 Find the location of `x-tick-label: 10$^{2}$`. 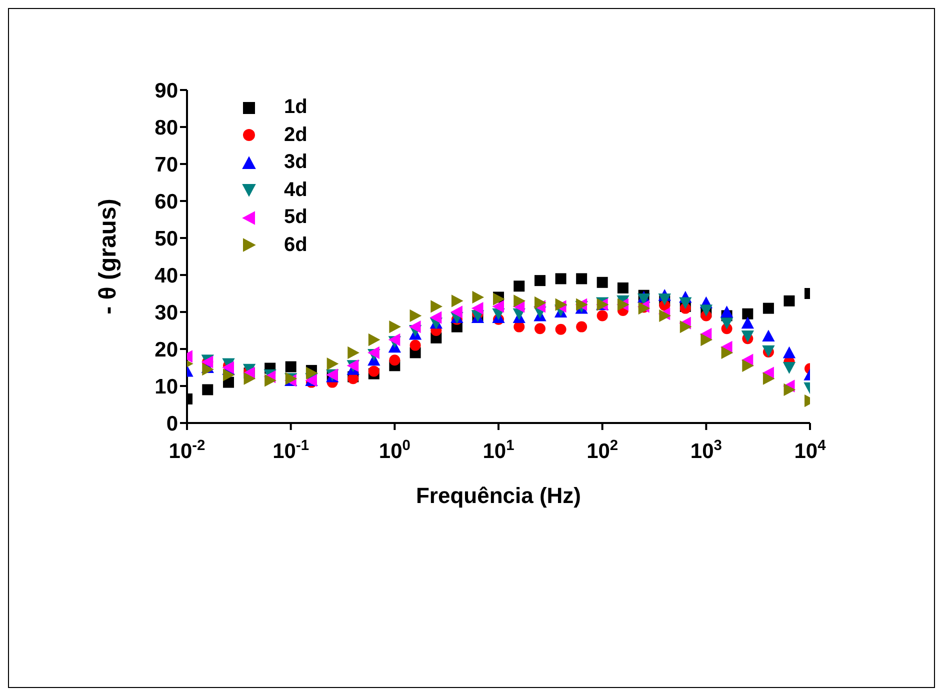

x-tick-label: 10$^{2}$ is located at coordinates (602, 450).